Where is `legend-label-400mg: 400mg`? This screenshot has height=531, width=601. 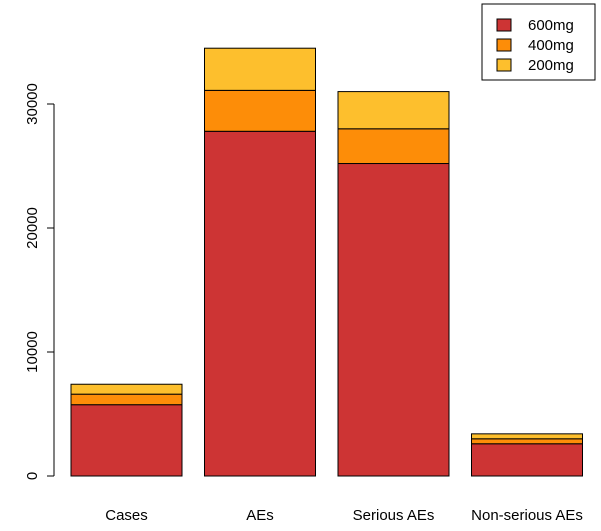
legend-label-400mg: 400mg is located at coordinates (551, 45).